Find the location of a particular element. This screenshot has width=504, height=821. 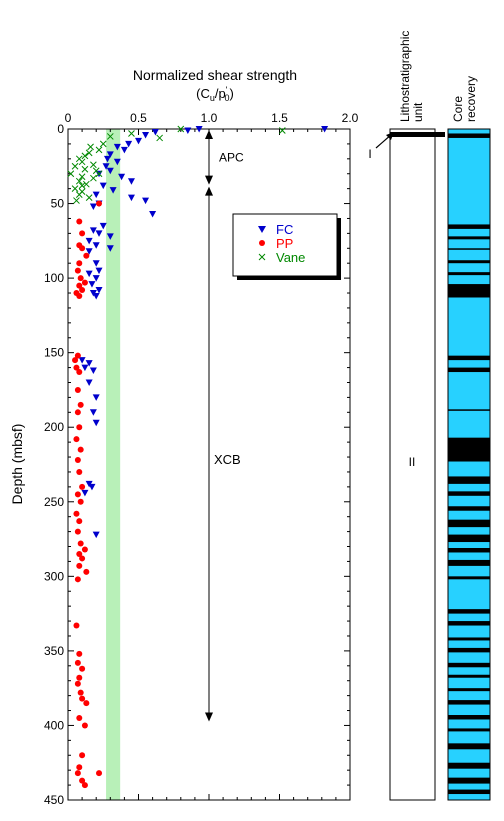

core-recovery-bars is located at coordinates (469, 464).